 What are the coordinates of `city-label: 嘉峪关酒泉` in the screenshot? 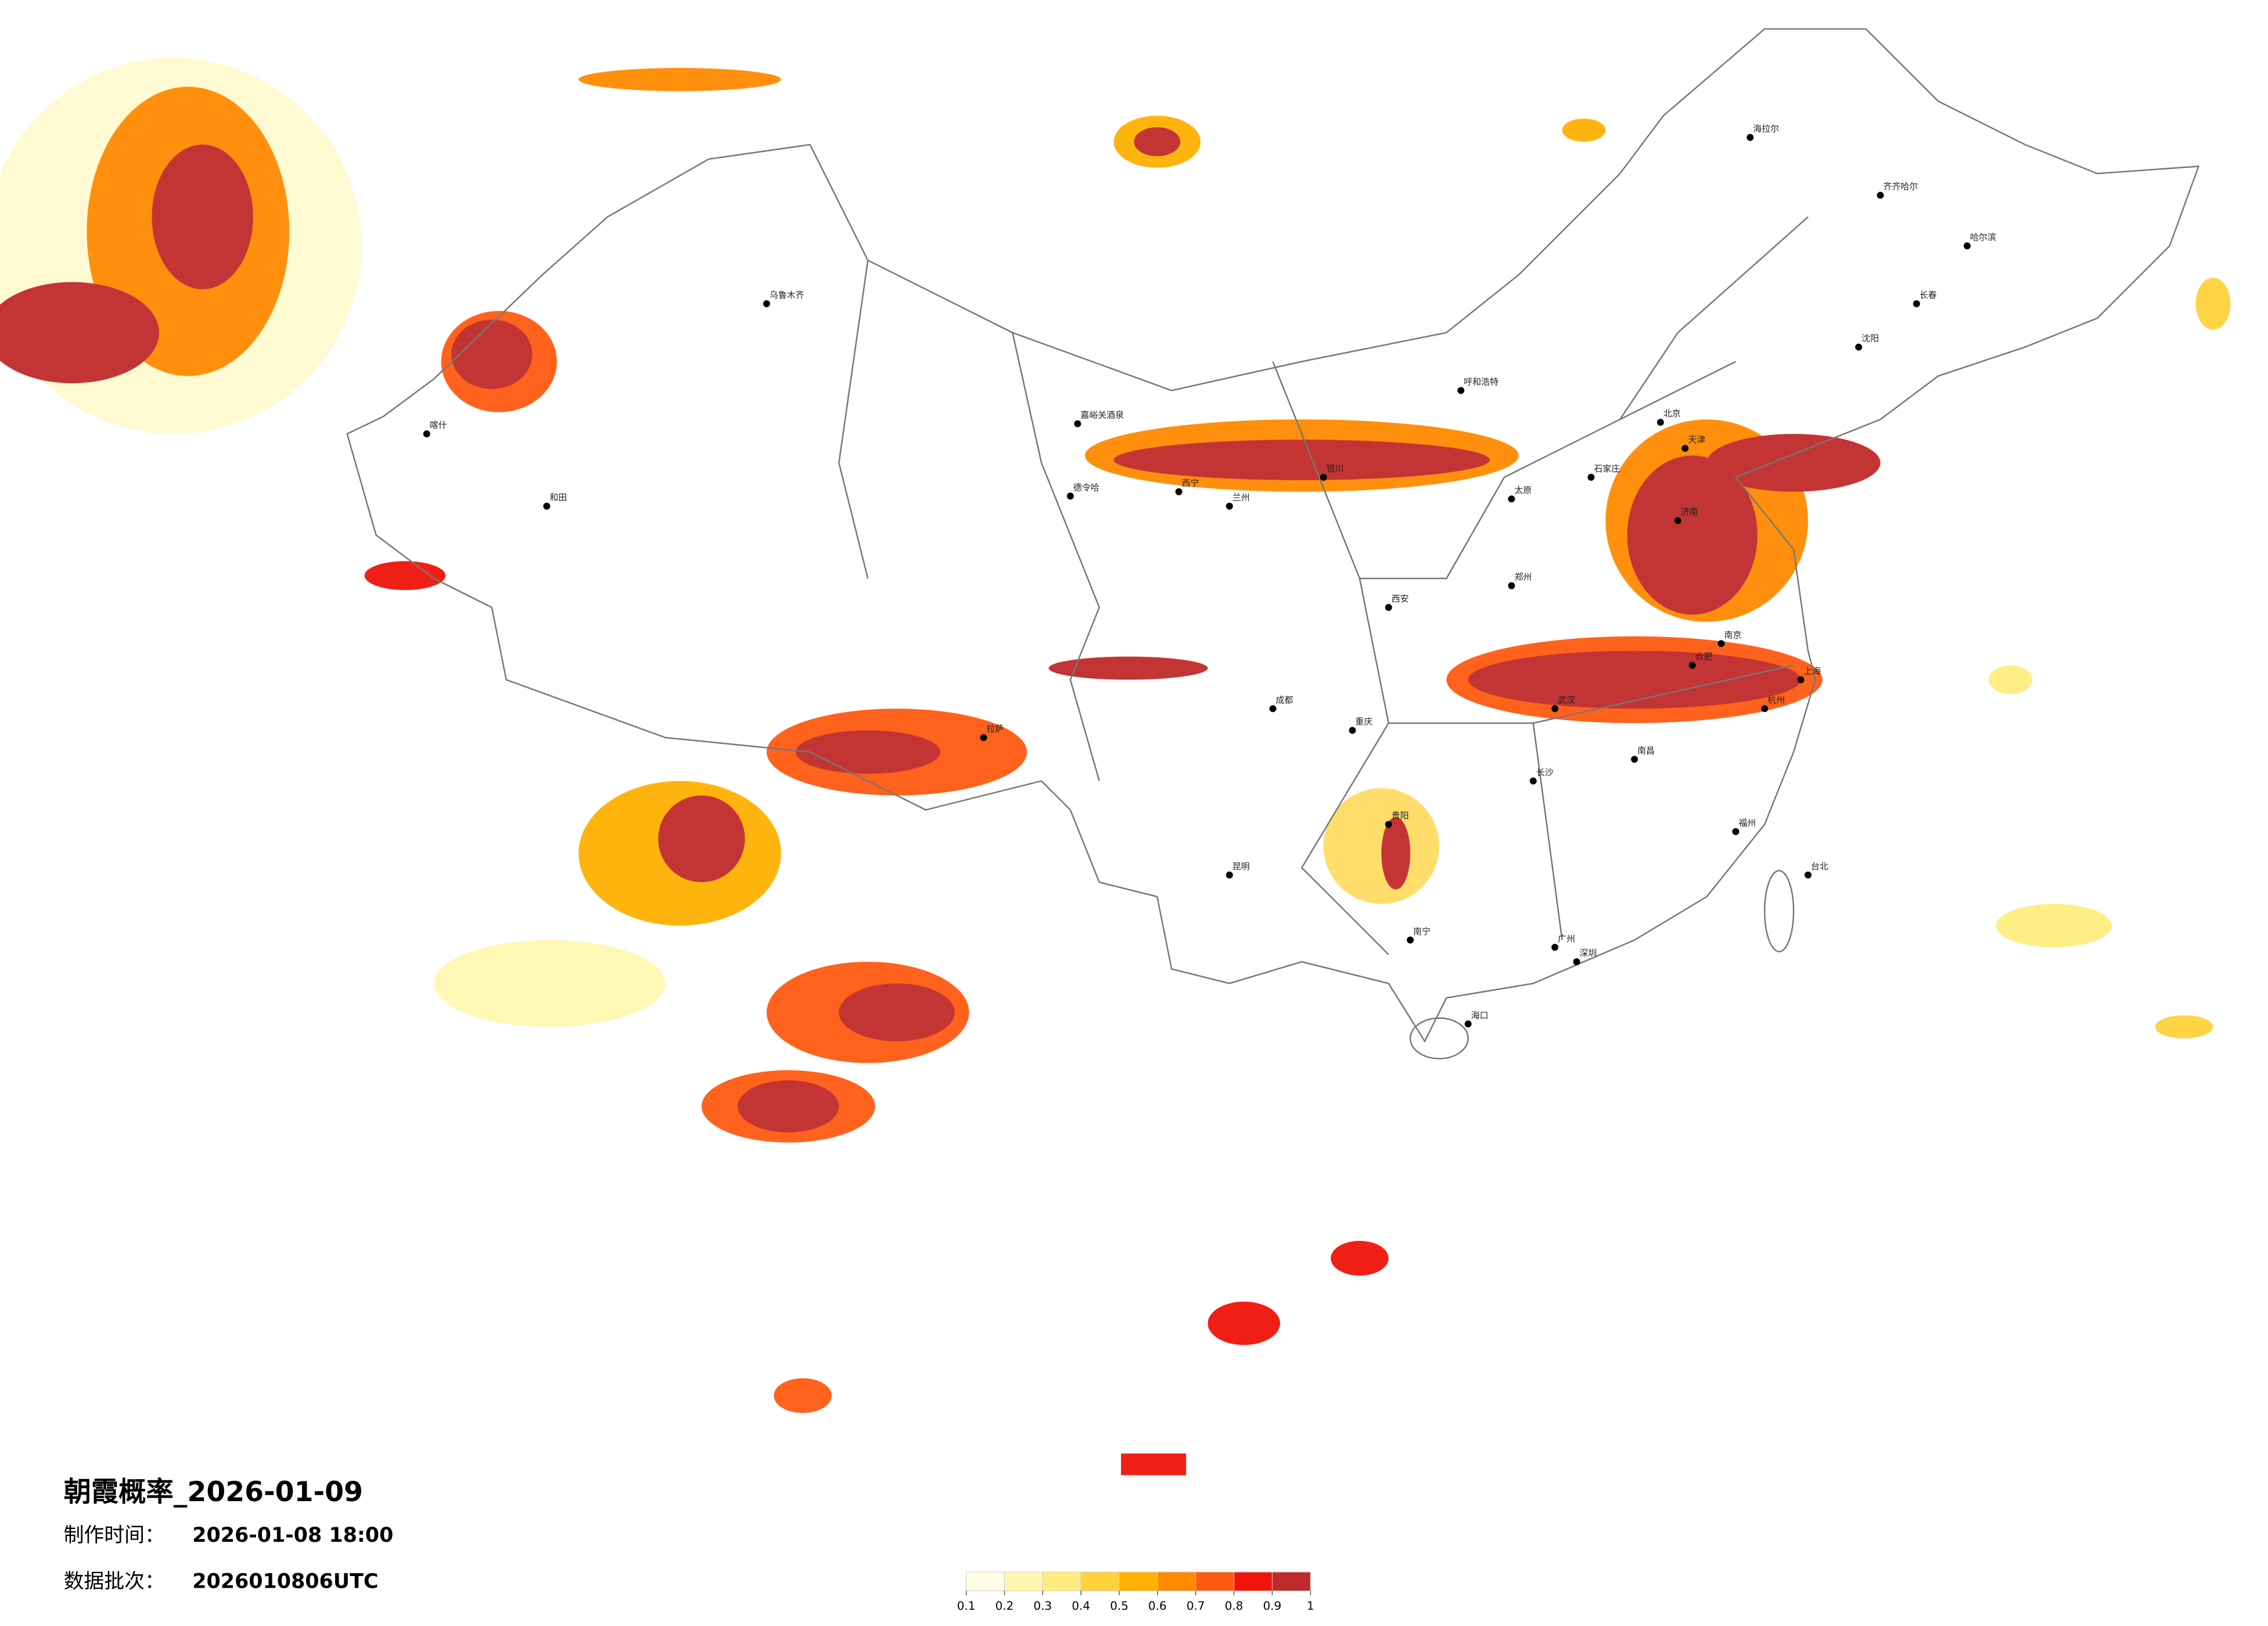 It's located at (1102, 415).